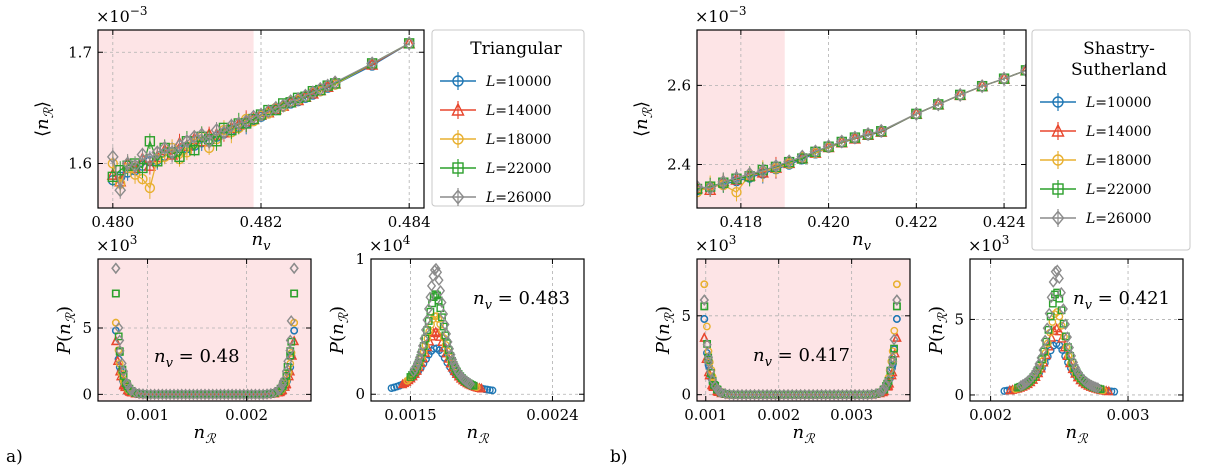 The width and height of the screenshot is (1208, 466). What do you see at coordinates (112, 222) in the screenshot?
I see `x-tick-label: 0.480` at bounding box center [112, 222].